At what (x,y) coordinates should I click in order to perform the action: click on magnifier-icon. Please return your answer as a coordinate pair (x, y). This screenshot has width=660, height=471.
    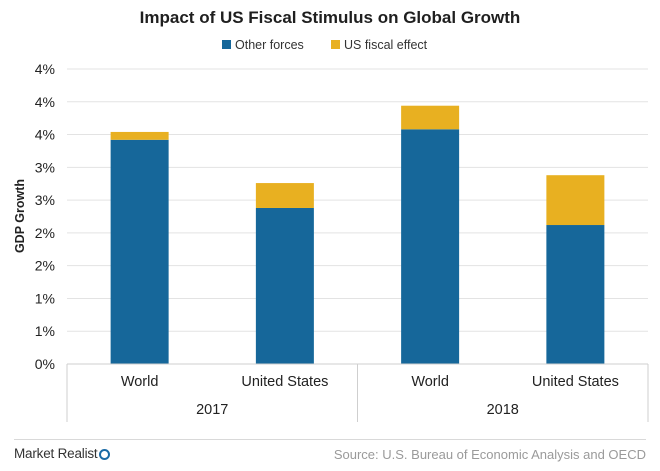
    Looking at the image, I should click on (105, 454).